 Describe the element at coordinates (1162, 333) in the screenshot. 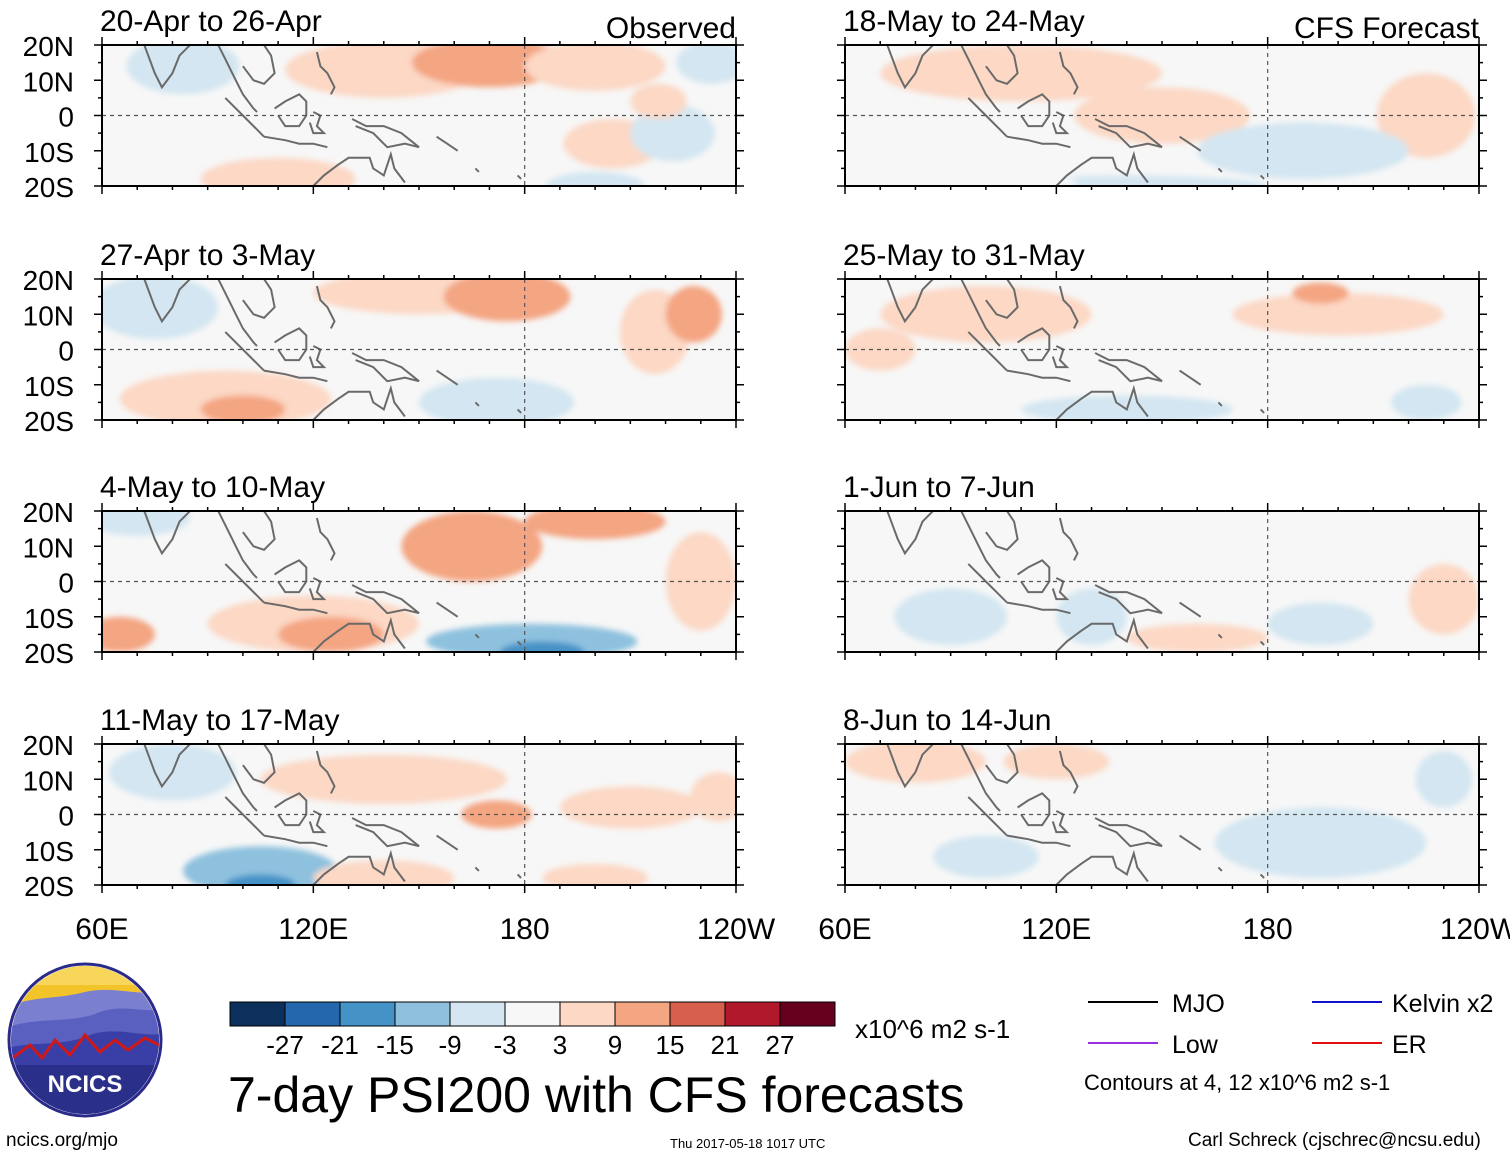

I see `panel-forecast-2: 25-May to 31-May` at that location.